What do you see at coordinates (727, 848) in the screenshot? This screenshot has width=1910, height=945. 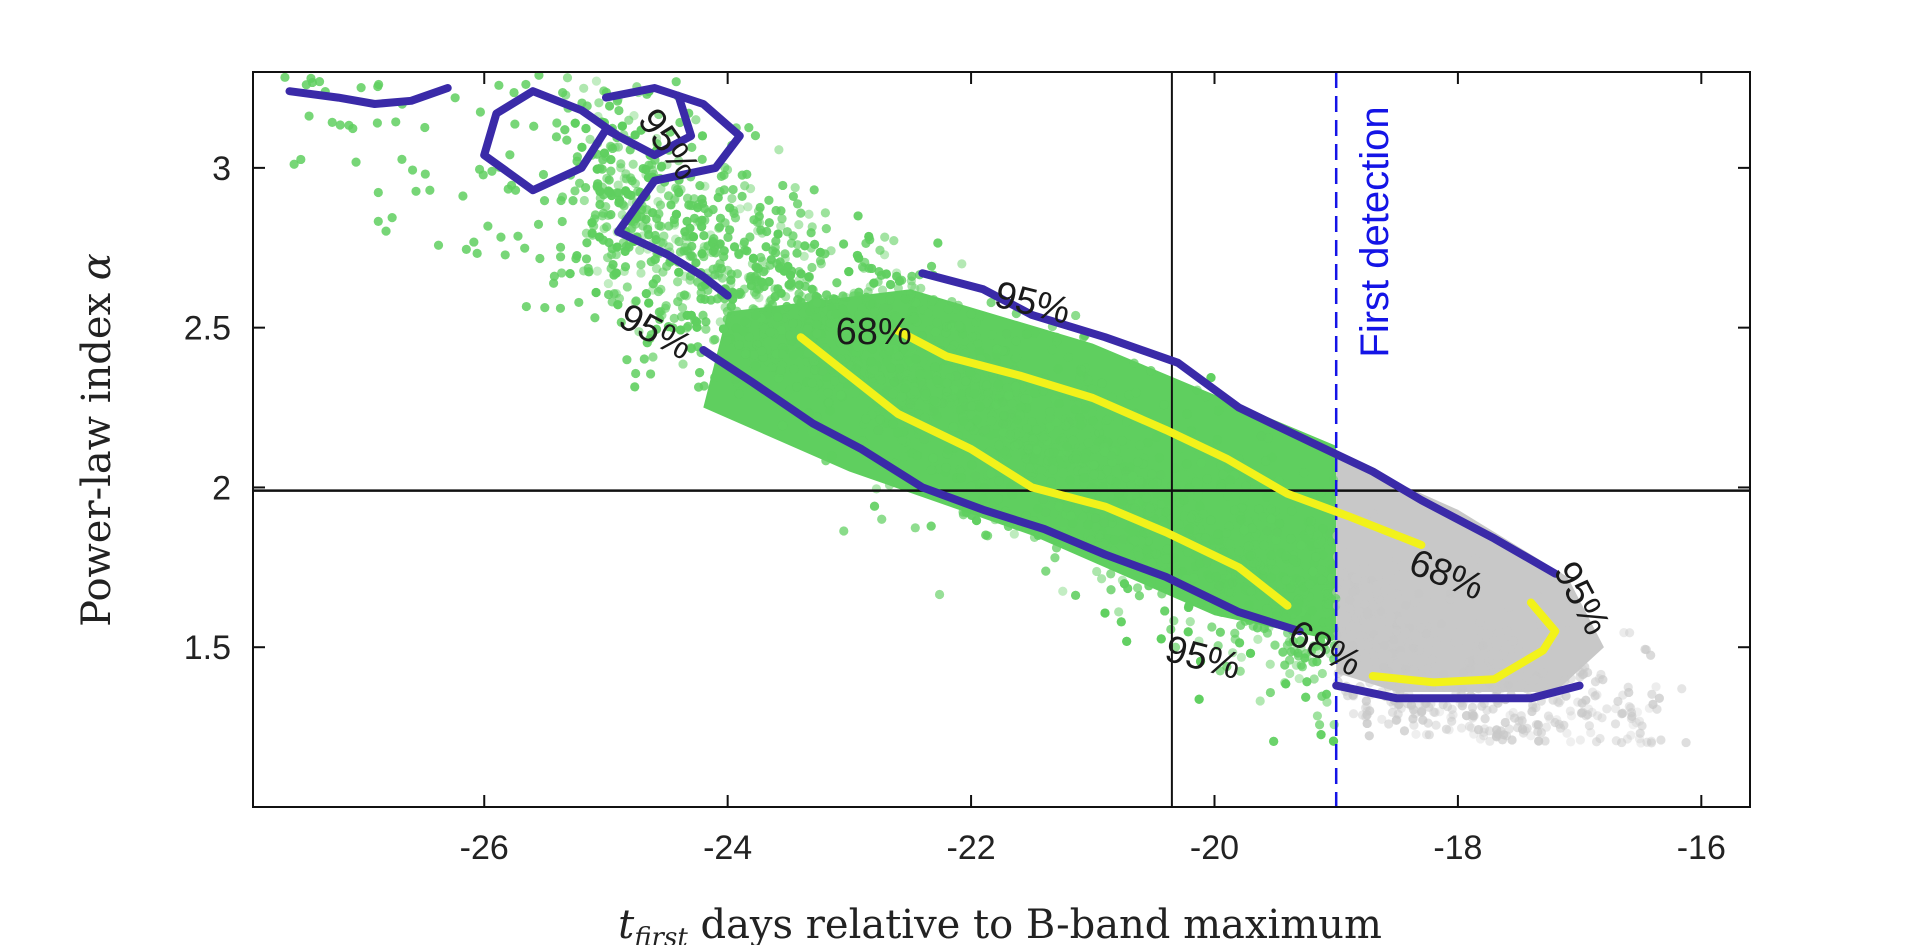 I see `x-tick-label: -24` at bounding box center [727, 848].